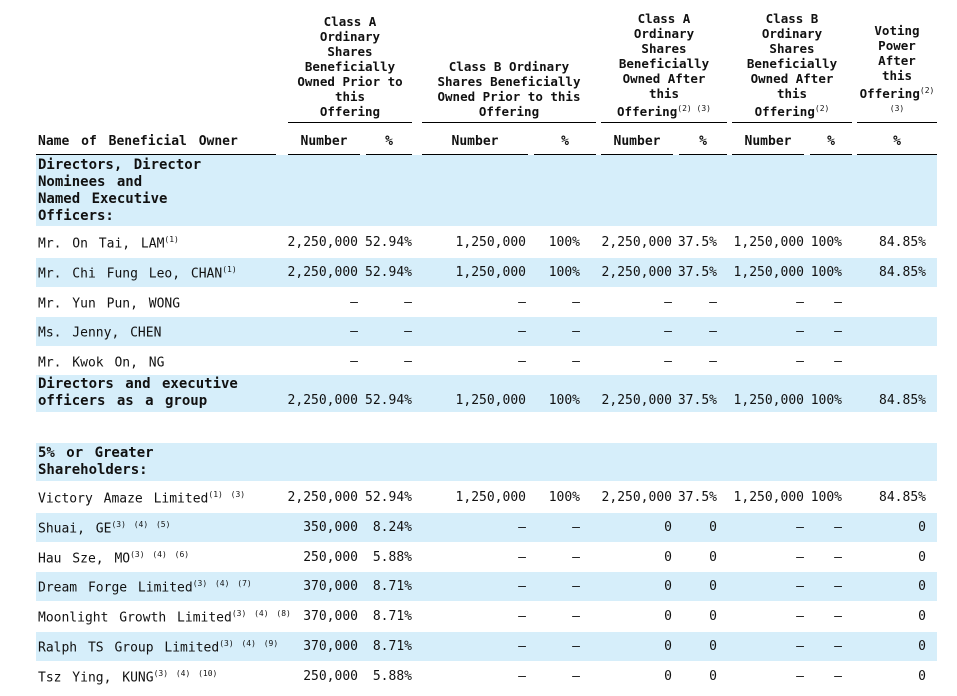 The width and height of the screenshot is (957, 696). Describe the element at coordinates (392, 557) in the screenshot. I see `cell-a-pct: 5.88%` at that location.